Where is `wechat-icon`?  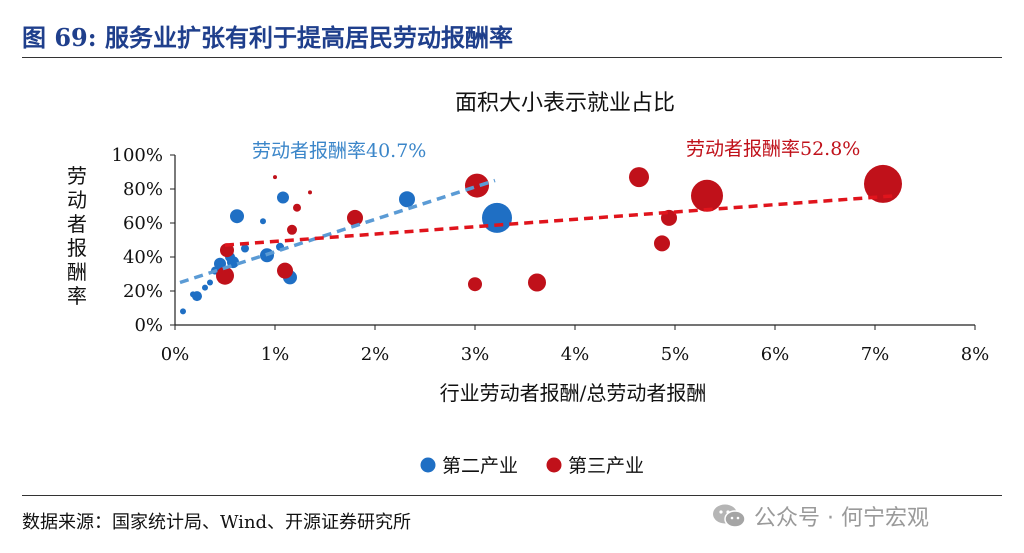
wechat-icon is located at coordinates (729, 516).